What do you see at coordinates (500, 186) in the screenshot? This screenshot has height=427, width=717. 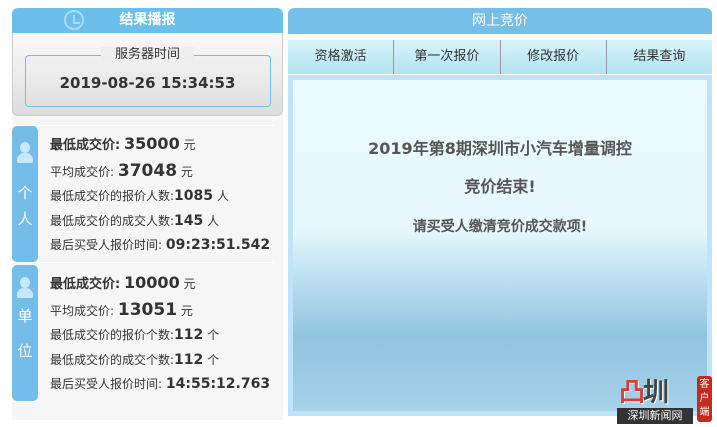 I see `message-status: 竞价结束!` at bounding box center [500, 186].